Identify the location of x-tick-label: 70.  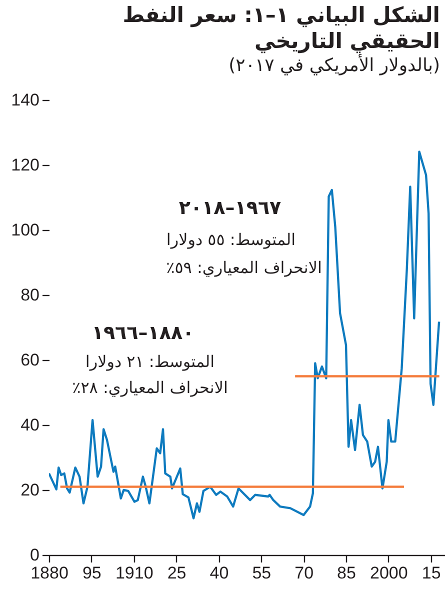
(304, 573).